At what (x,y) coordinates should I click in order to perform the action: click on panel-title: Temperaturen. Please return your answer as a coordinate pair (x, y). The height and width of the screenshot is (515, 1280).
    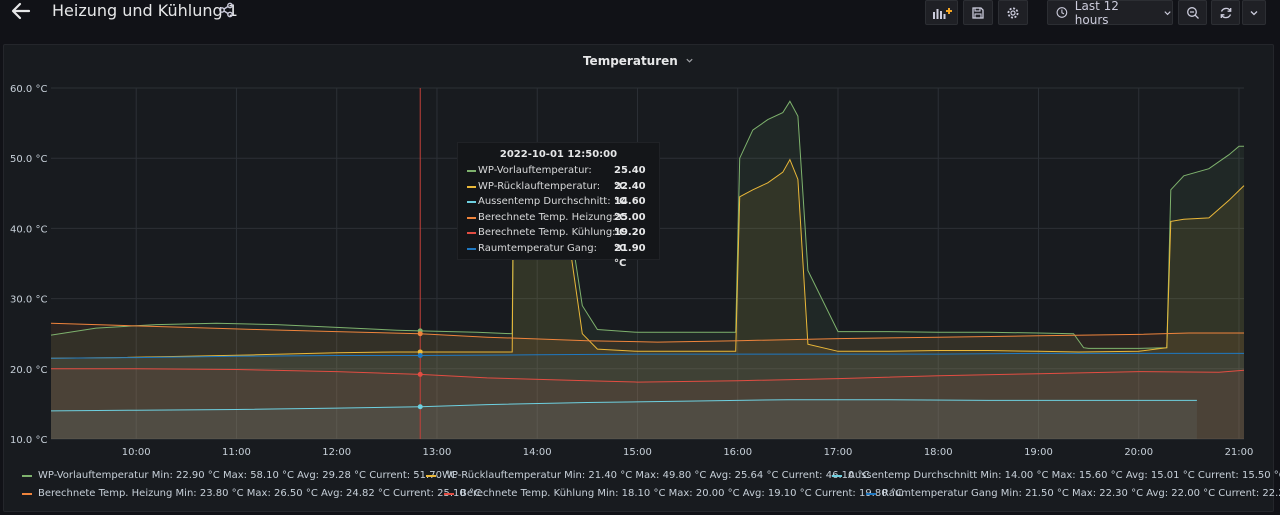
    Looking at the image, I should click on (630, 61).